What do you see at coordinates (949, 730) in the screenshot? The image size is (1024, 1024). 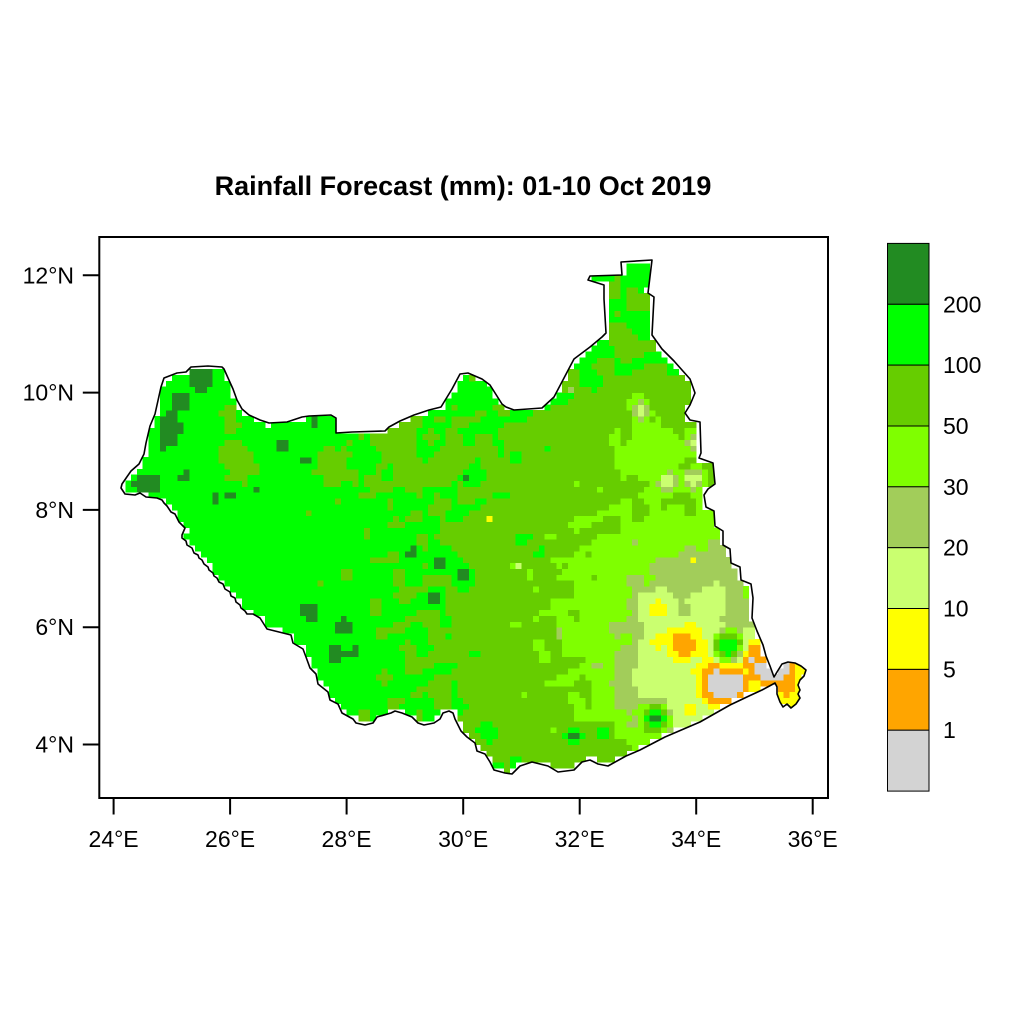 I see `svg-text: 1` at bounding box center [949, 730].